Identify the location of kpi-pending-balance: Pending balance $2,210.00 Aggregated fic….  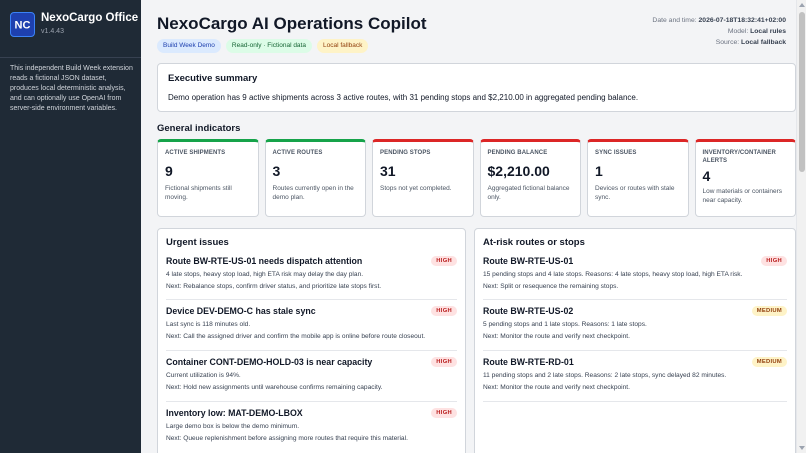
(530, 178).